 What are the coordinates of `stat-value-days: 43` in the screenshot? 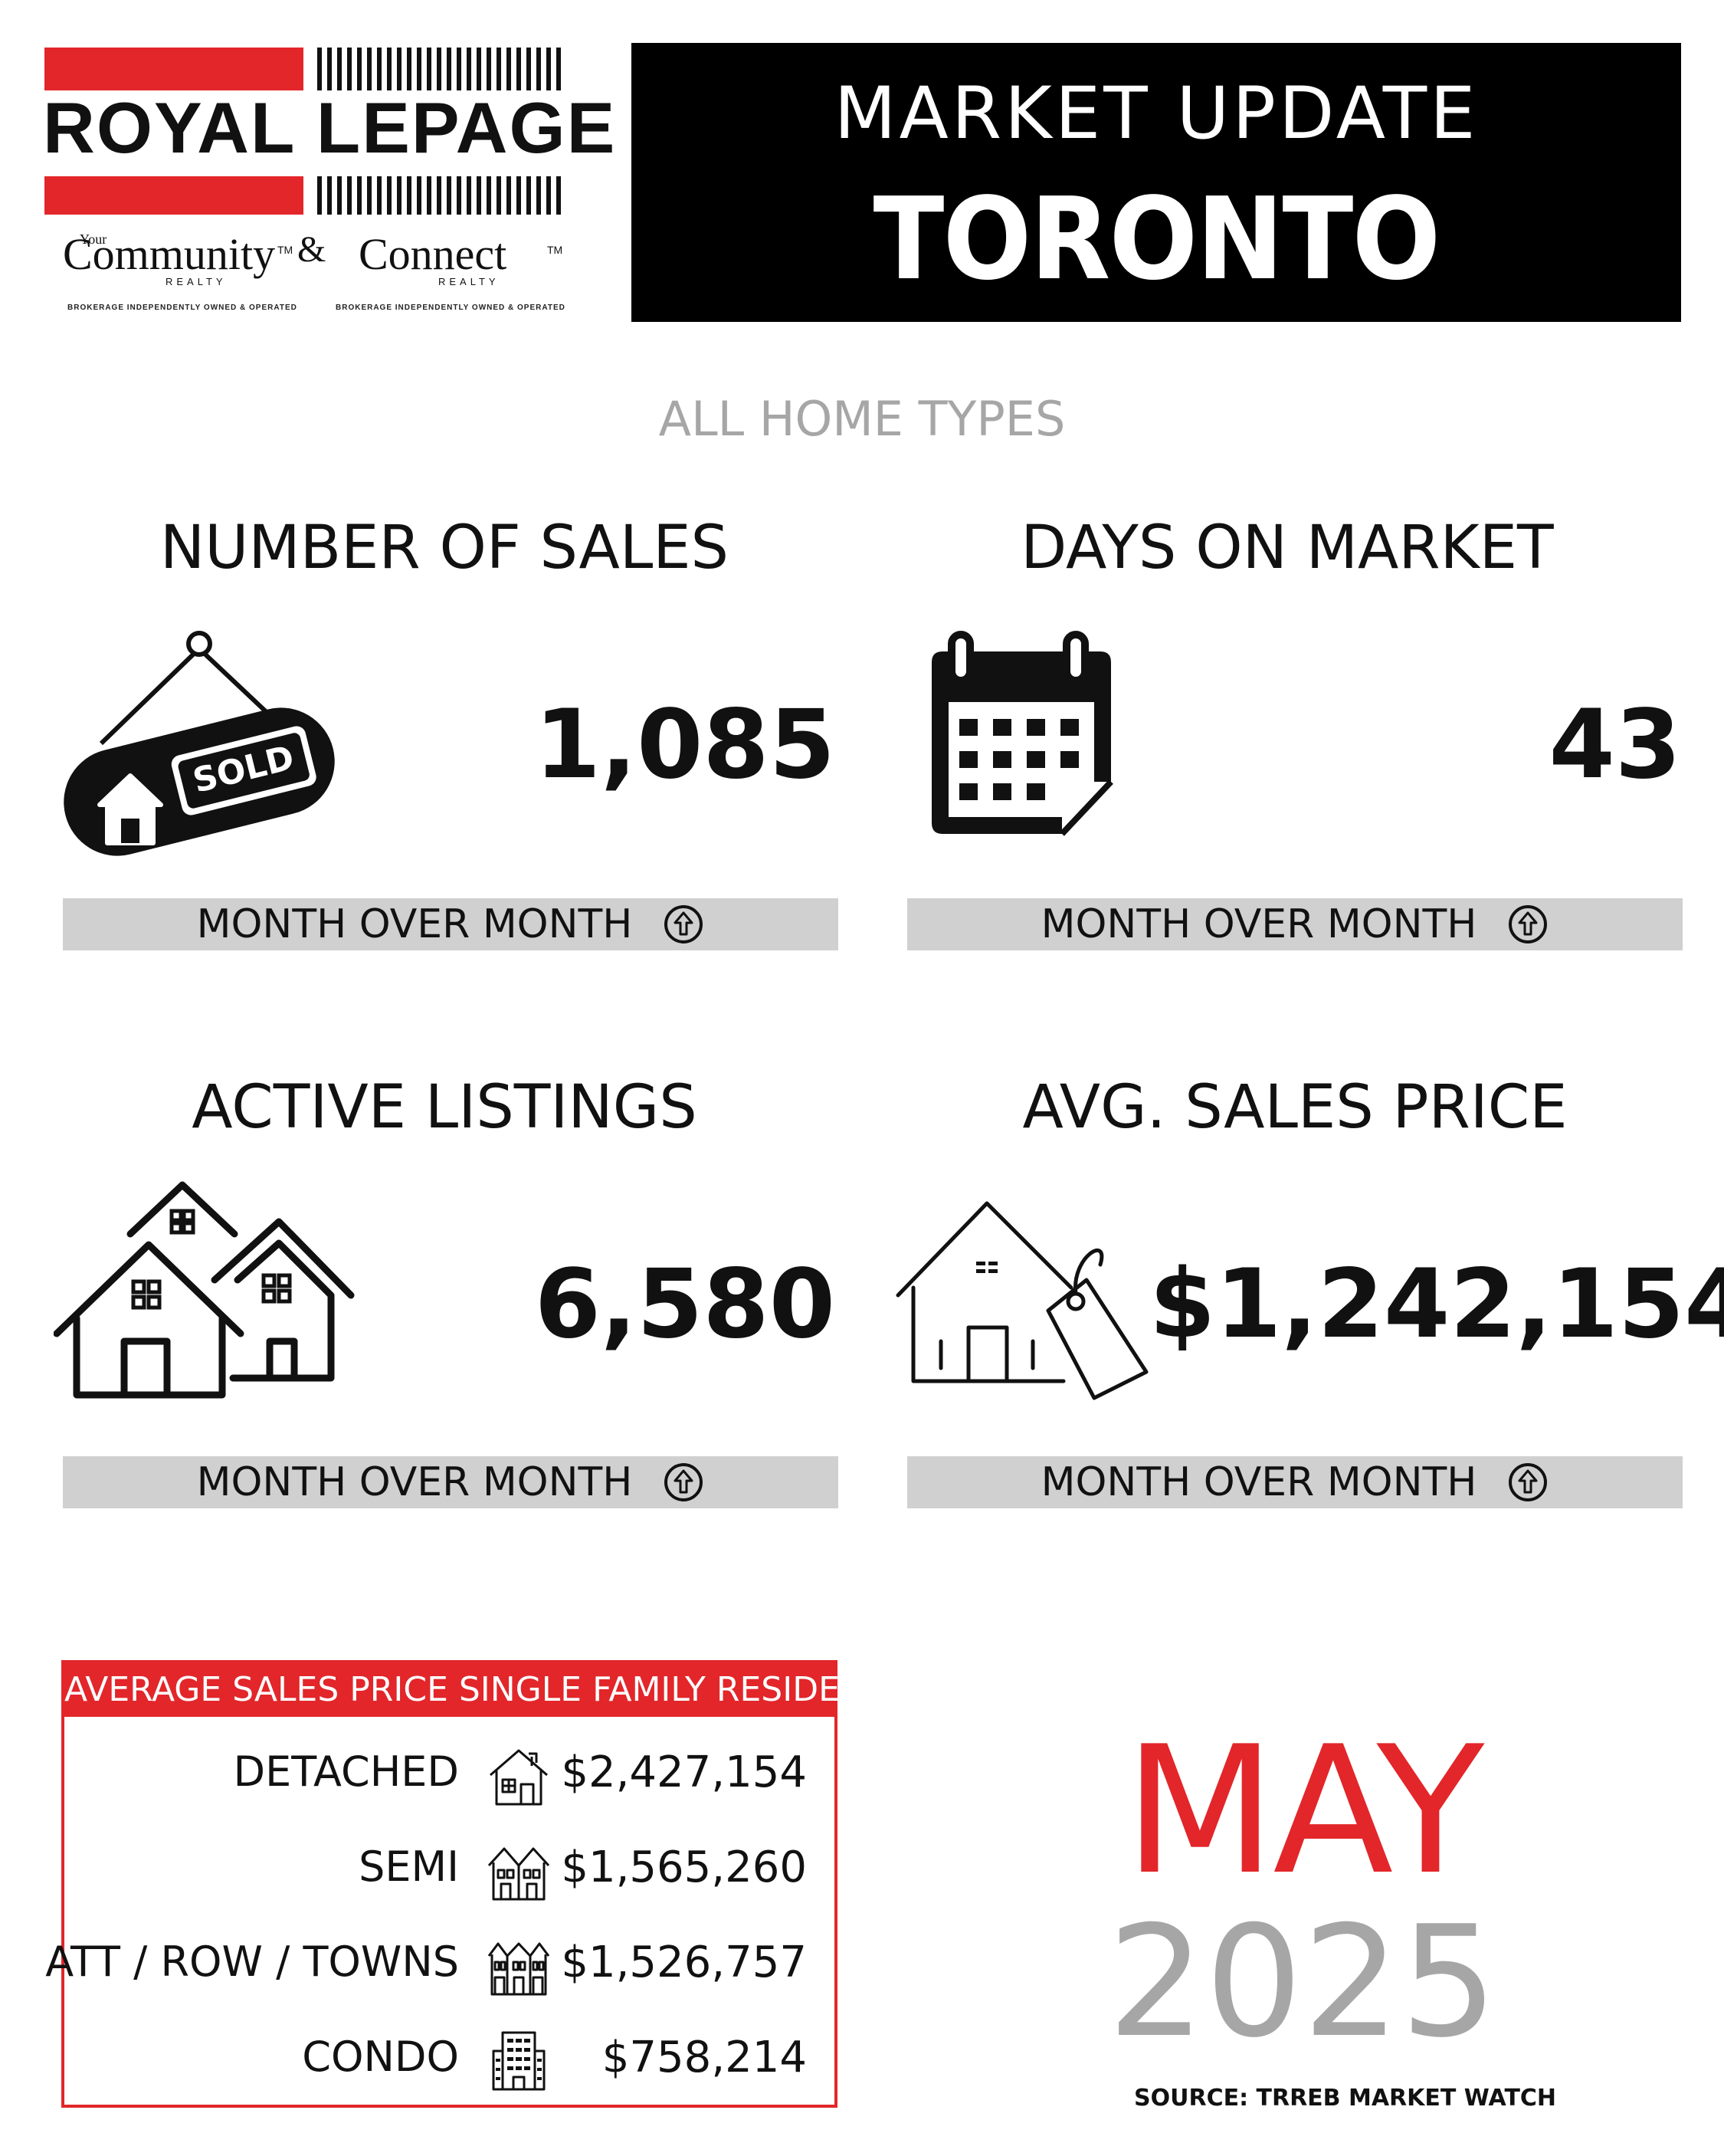 It's located at (1615, 745).